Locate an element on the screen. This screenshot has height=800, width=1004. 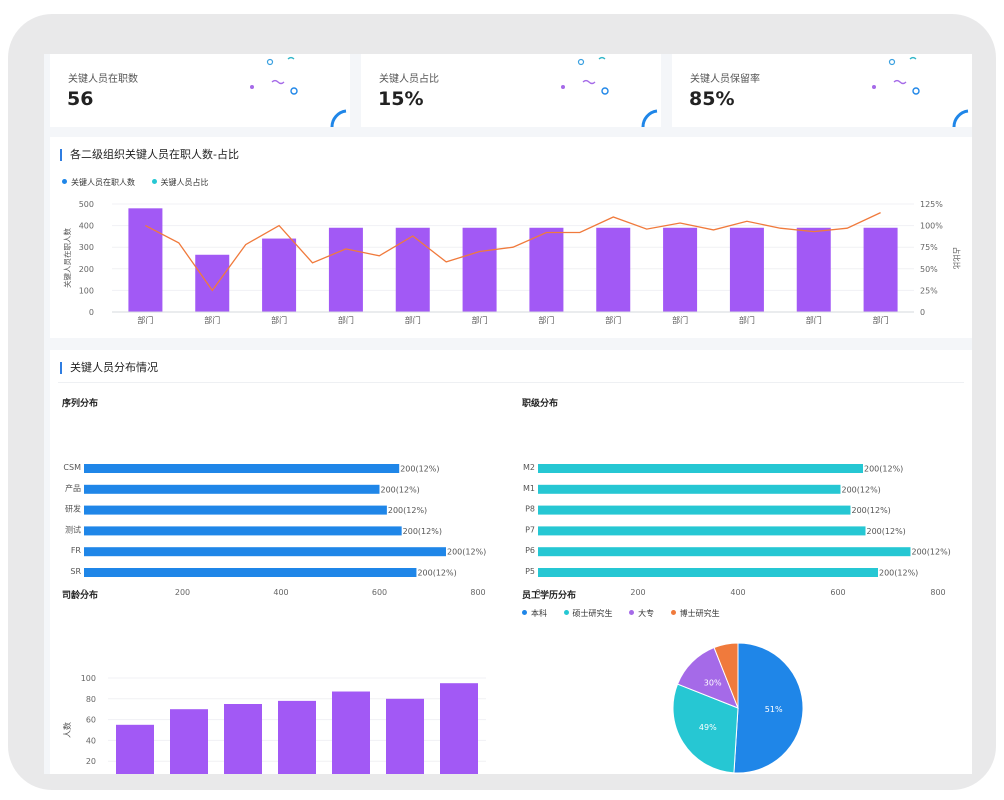
category-label: FR is located at coordinates (76, 550).